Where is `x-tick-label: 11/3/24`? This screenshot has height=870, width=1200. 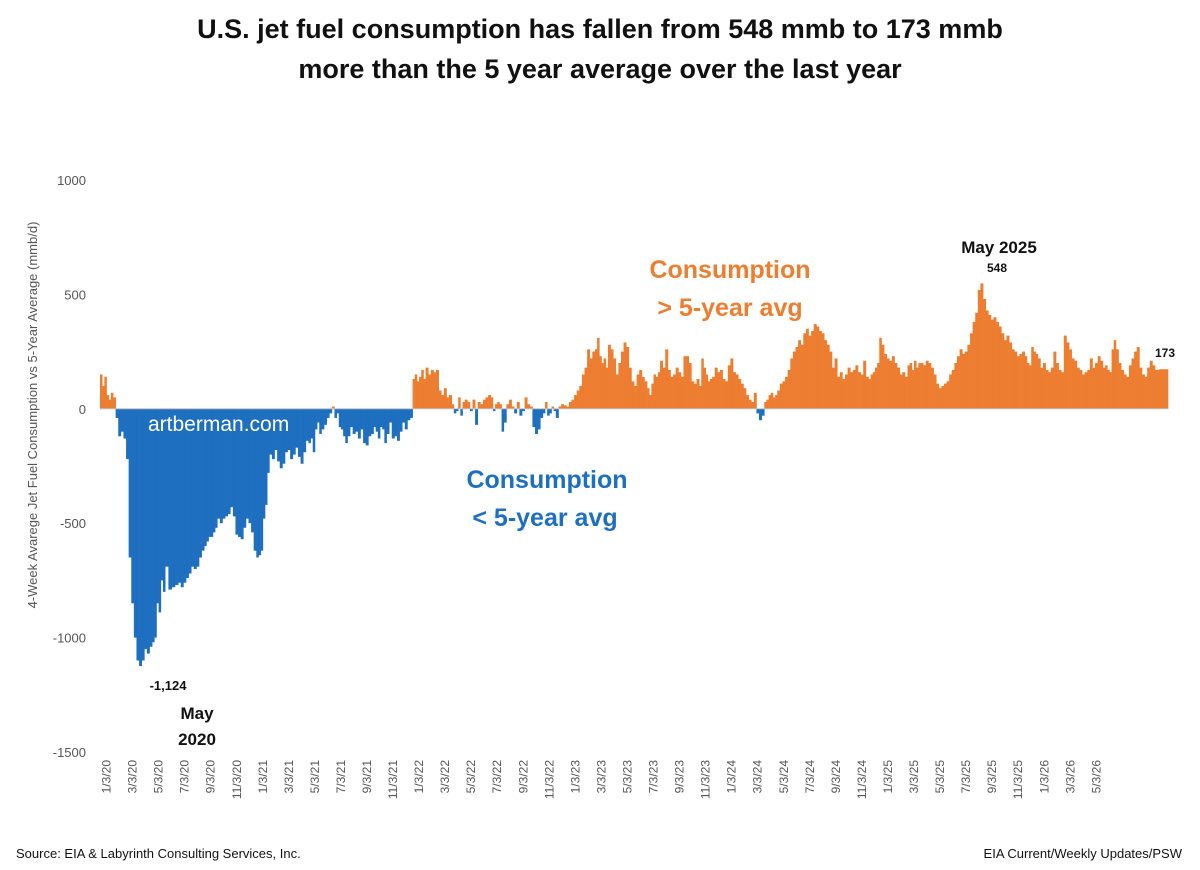
x-tick-label: 11/3/24 is located at coordinates (862, 779).